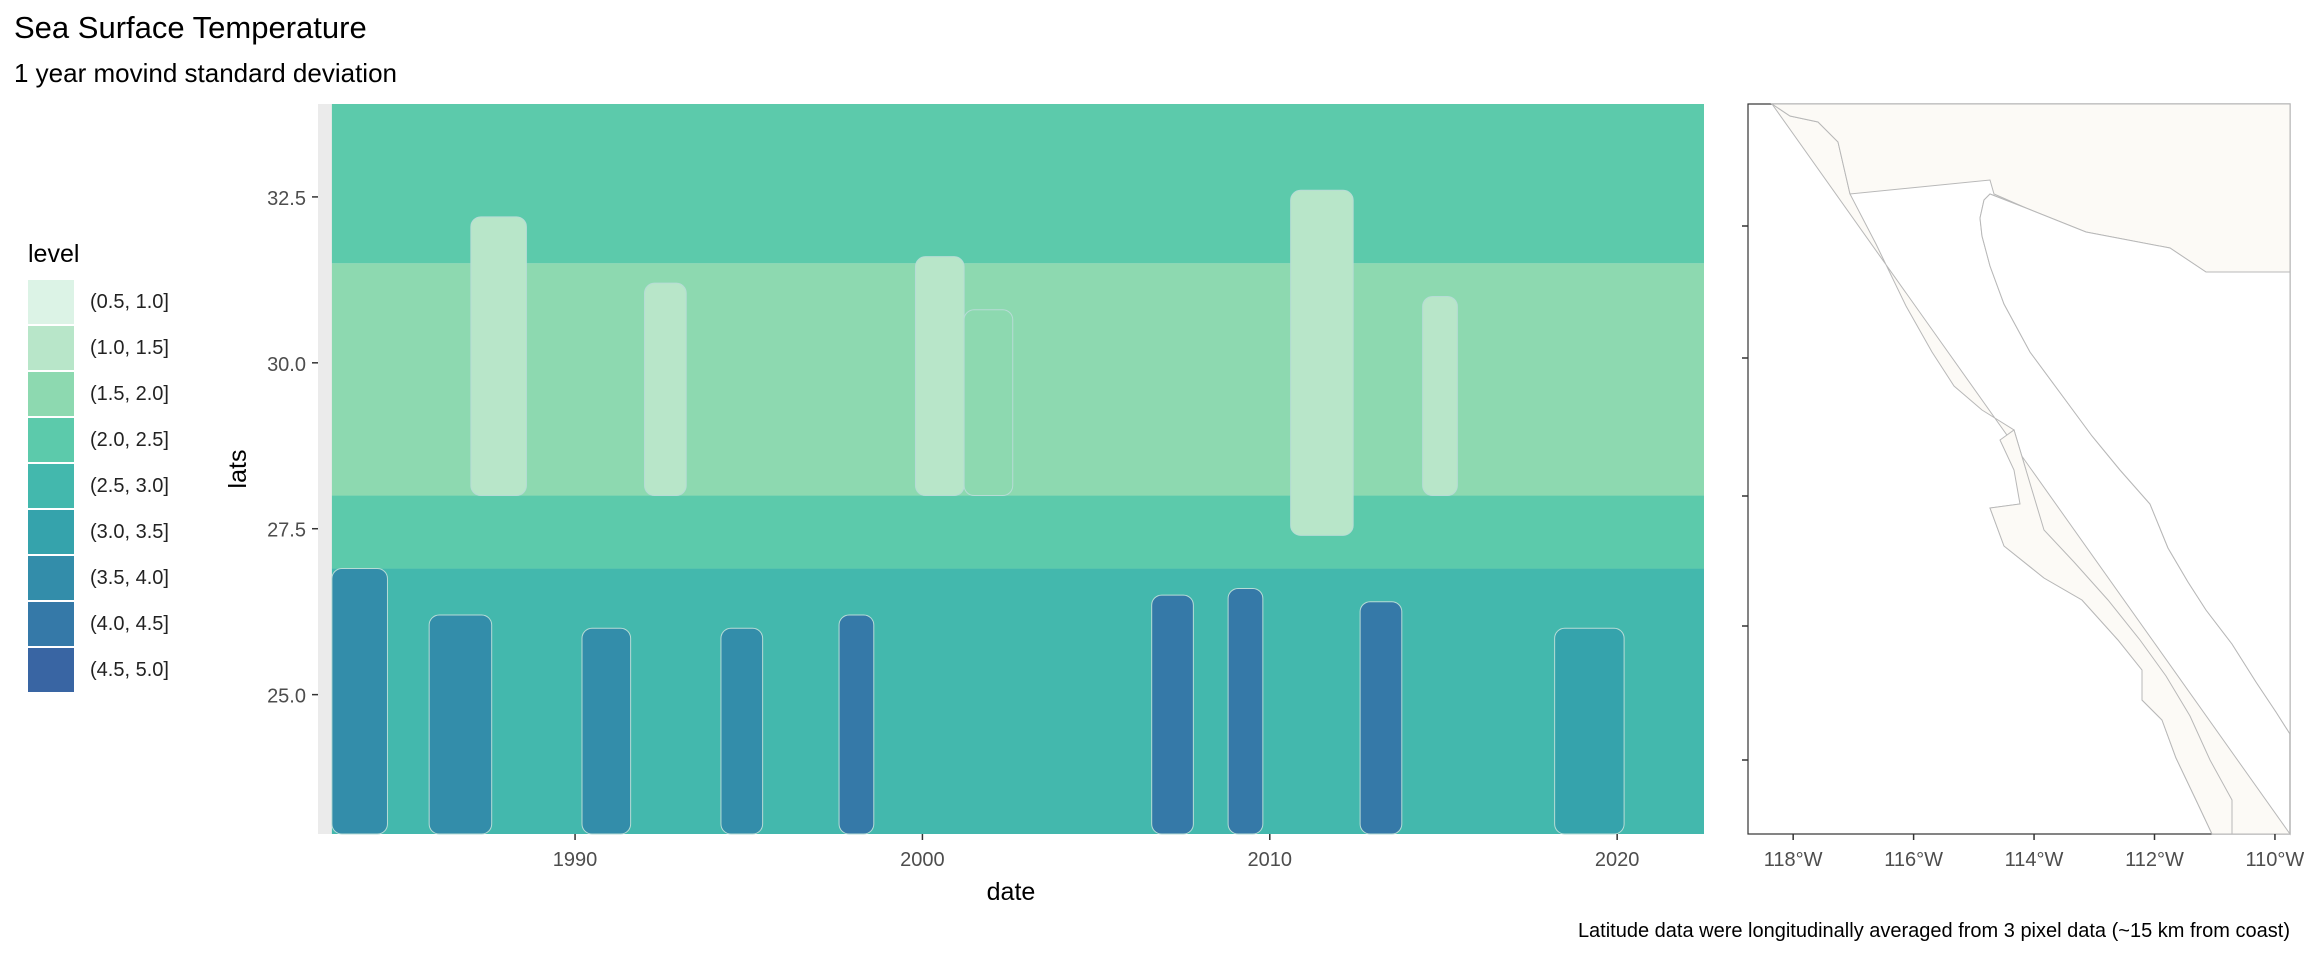 Image resolution: width=2304 pixels, height=960 pixels. What do you see at coordinates (129, 531) in the screenshot?
I see `legend-label: (3.0, 3.5]` at bounding box center [129, 531].